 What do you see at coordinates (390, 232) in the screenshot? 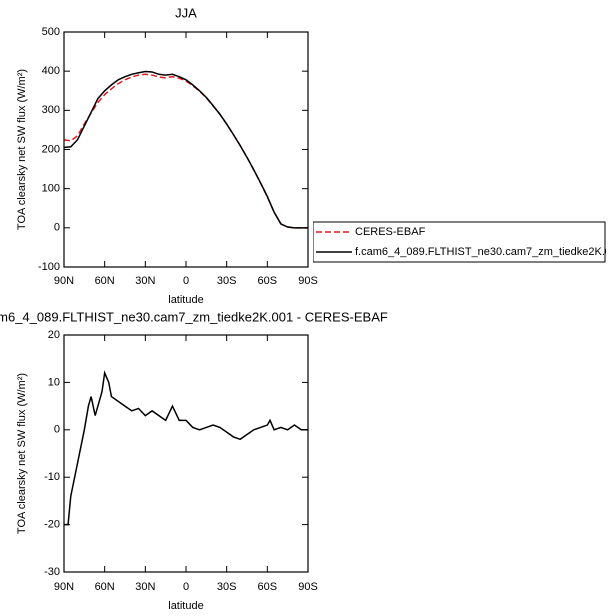
I see `legend-label: CERES-EBAF` at bounding box center [390, 232].